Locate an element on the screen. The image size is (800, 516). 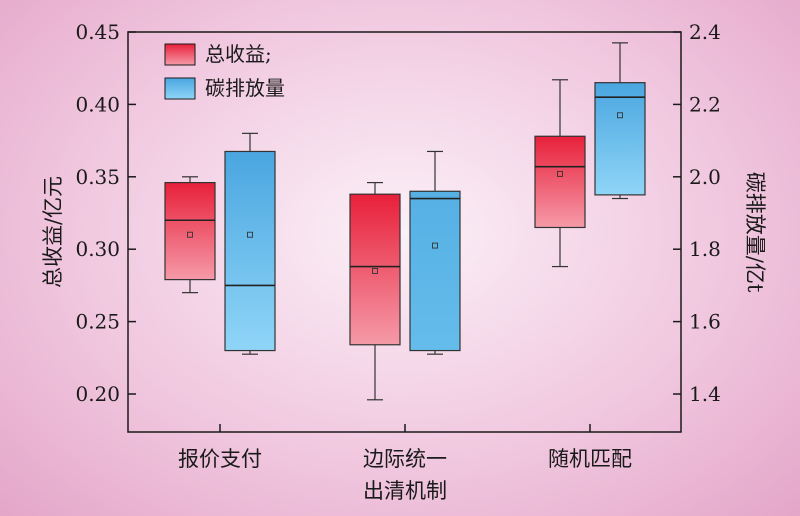
right-tick-label: 2.4 is located at coordinates (705, 32).